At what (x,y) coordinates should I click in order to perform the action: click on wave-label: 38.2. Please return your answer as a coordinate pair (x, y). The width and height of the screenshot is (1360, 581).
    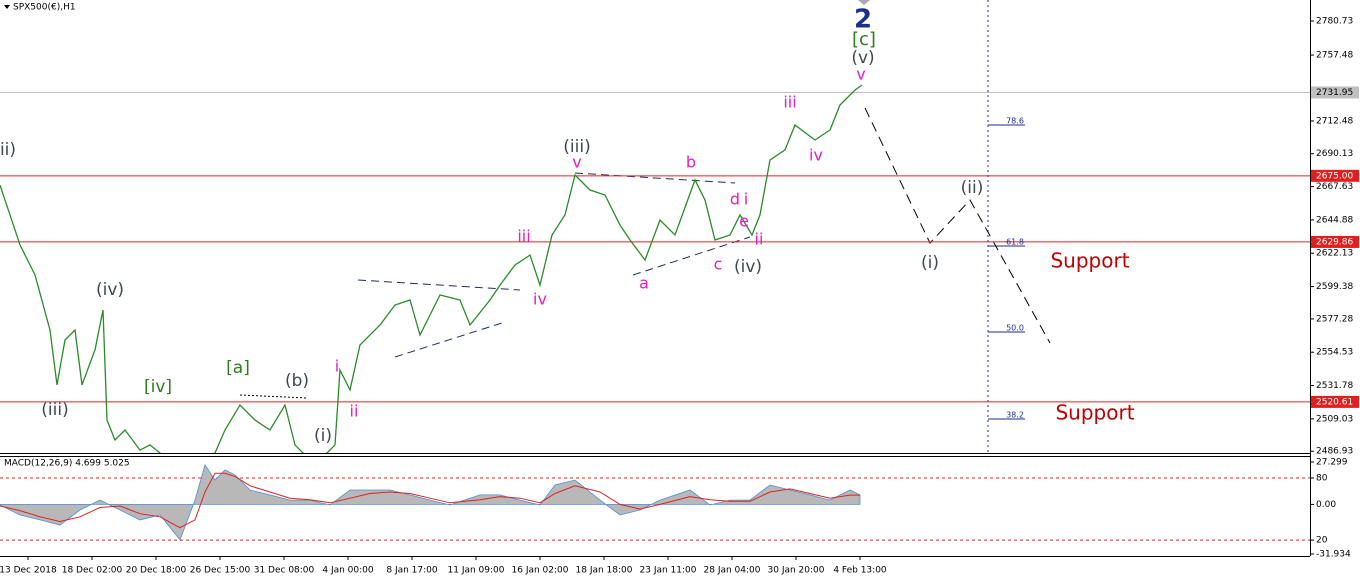
    Looking at the image, I should click on (1015, 415).